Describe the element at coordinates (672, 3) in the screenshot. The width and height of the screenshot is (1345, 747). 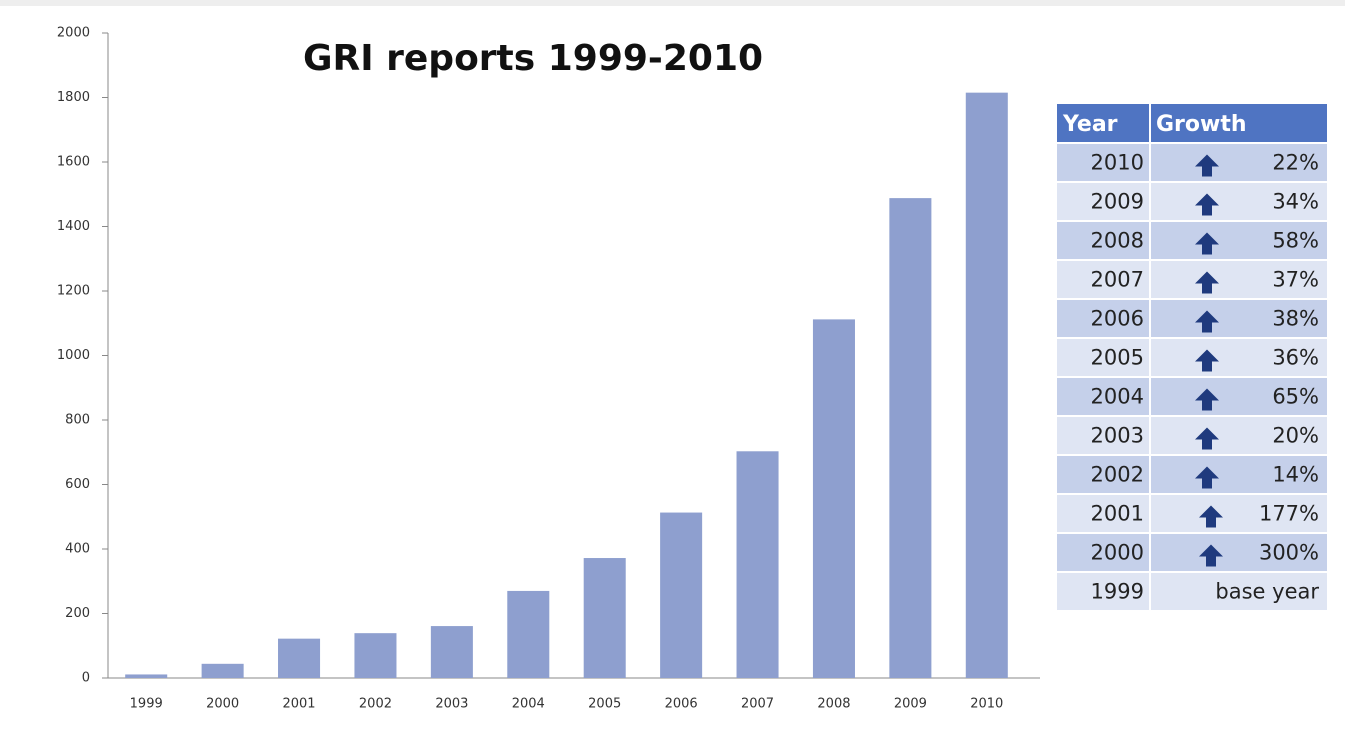
I see `top-border` at that location.